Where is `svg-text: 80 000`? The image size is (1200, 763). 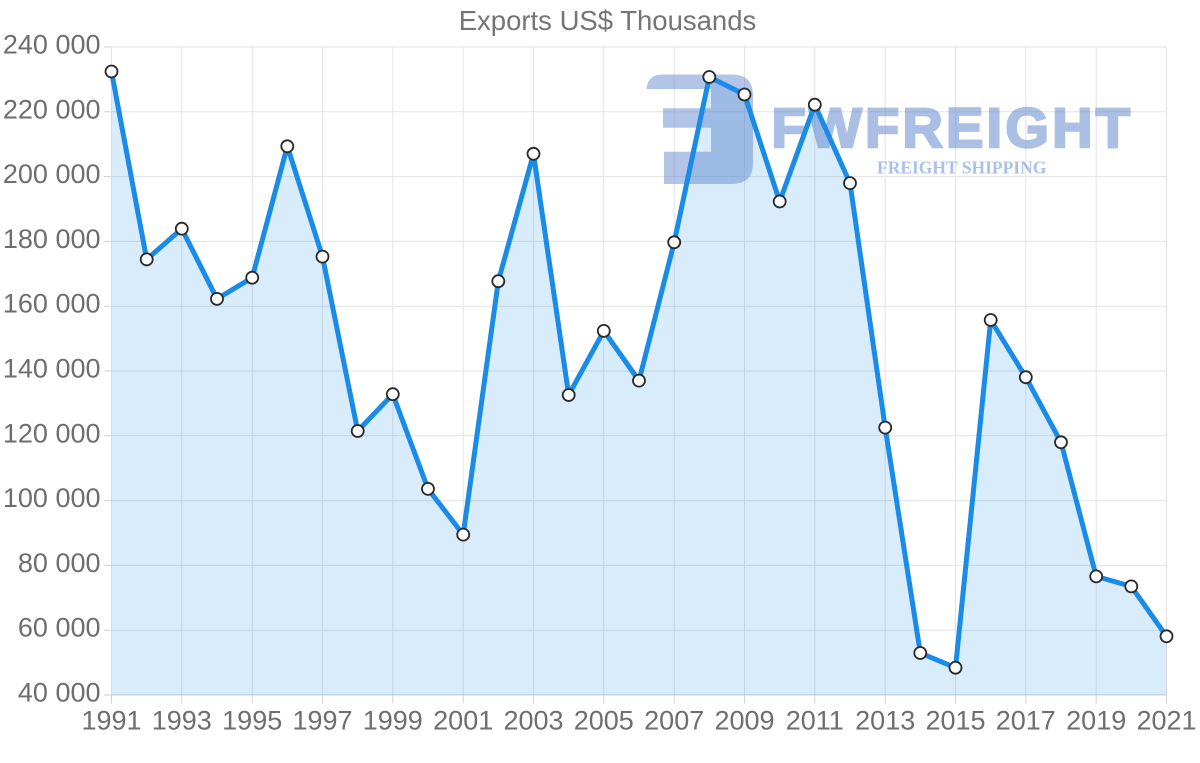
svg-text: 80 000 is located at coordinates (59, 563).